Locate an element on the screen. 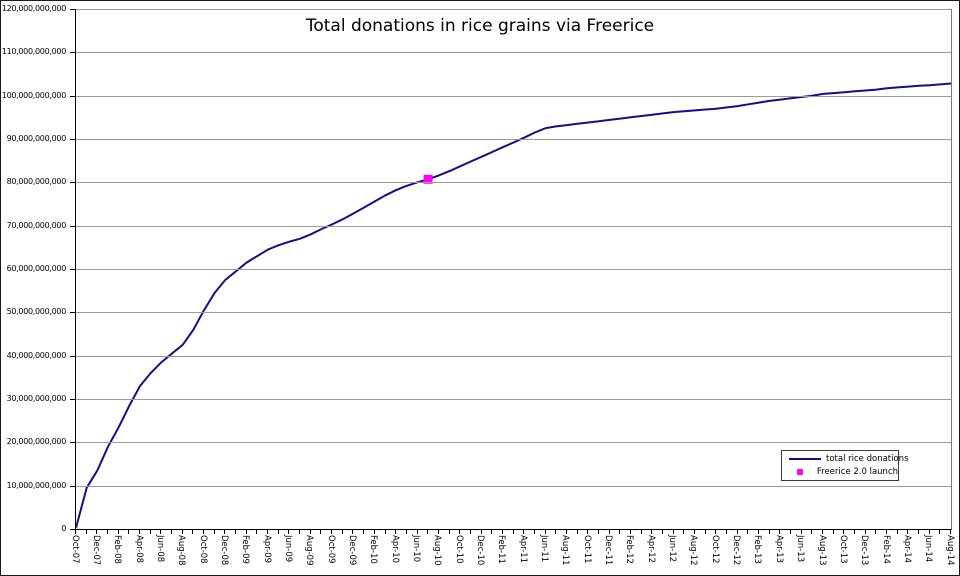 Image resolution: width=960 pixels, height=576 pixels. x-axis-label: Apr-12 is located at coordinates (650, 549).